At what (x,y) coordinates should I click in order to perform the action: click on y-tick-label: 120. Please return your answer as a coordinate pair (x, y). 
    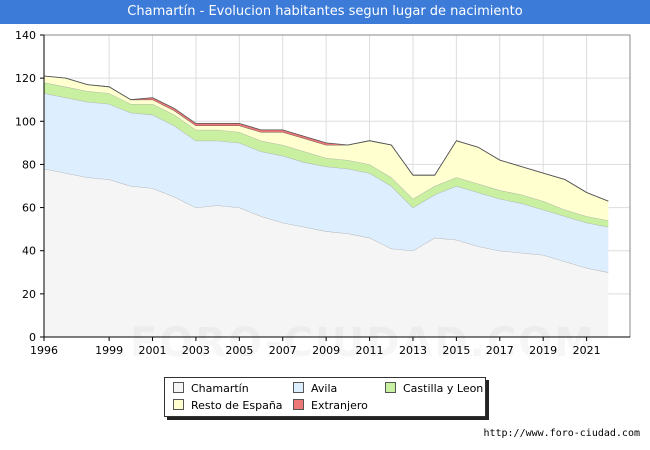
    Looking at the image, I should click on (25, 78).